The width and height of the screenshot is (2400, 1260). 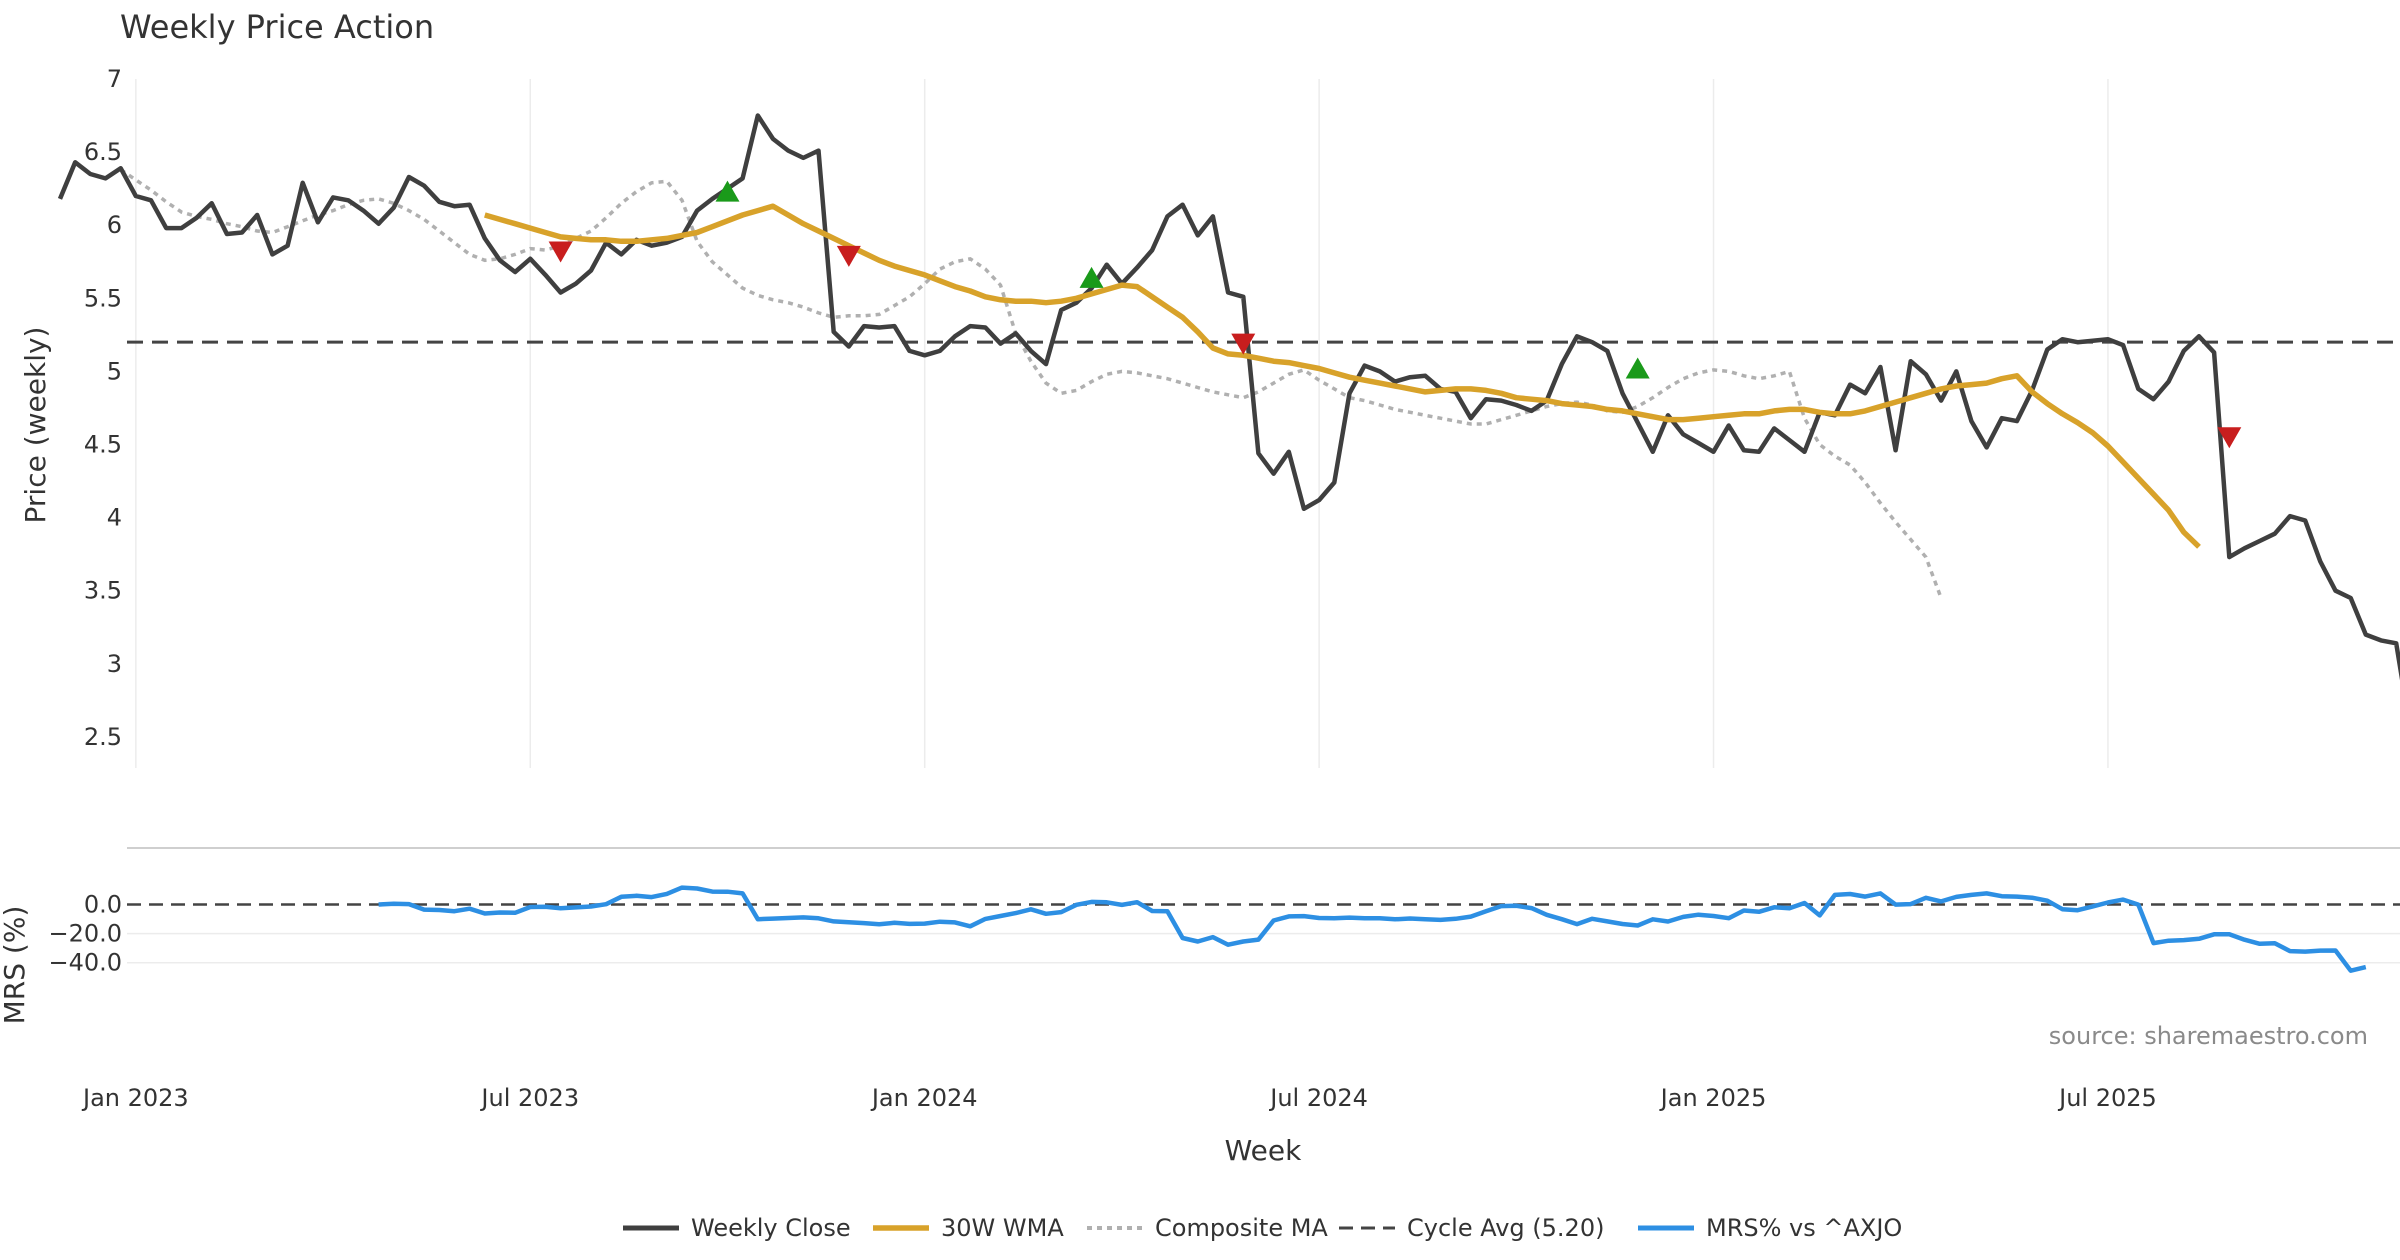 What do you see at coordinates (103, 152) in the screenshot?
I see `price-y-tick-label: 6.5` at bounding box center [103, 152].